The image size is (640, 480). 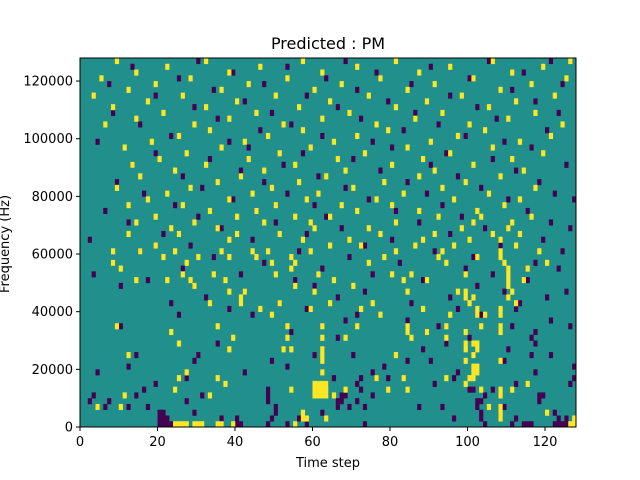 What do you see at coordinates (390, 442) in the screenshot?
I see `x-tick-label: 80` at bounding box center [390, 442].